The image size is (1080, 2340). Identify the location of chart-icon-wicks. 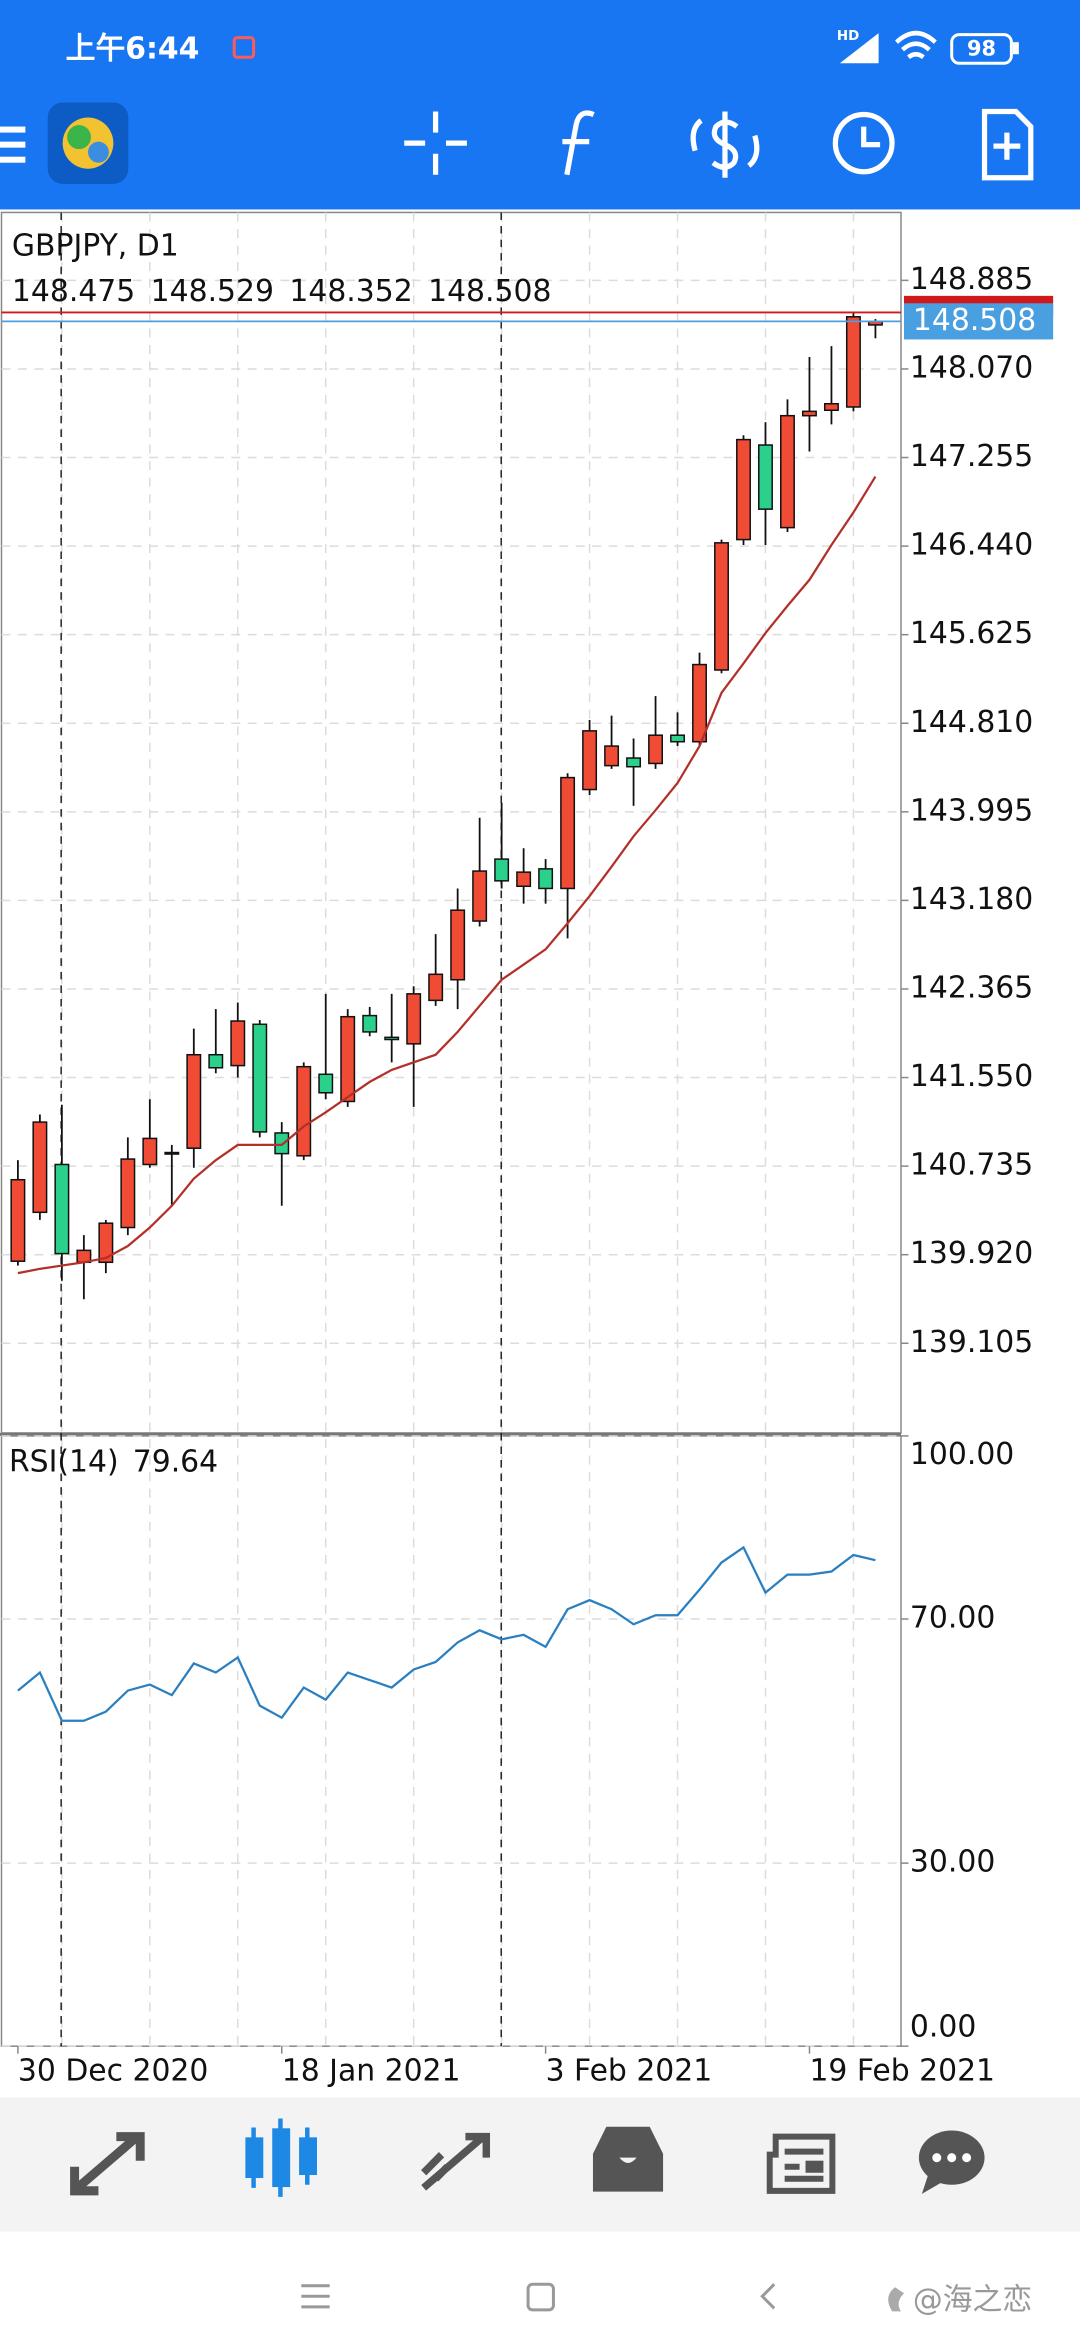
(280, 2157).